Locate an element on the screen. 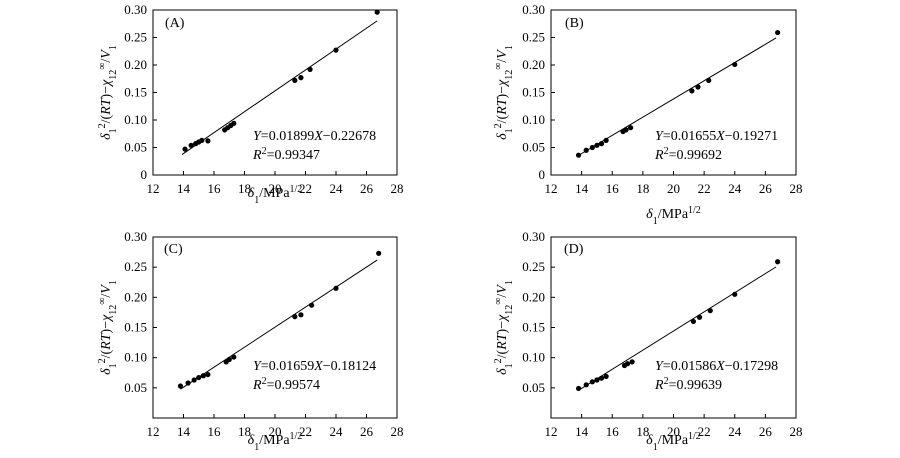 Image resolution: width=900 pixels, height=458 pixels. regression-equation: Y=0.01899X−0.22678 is located at coordinates (314, 136).